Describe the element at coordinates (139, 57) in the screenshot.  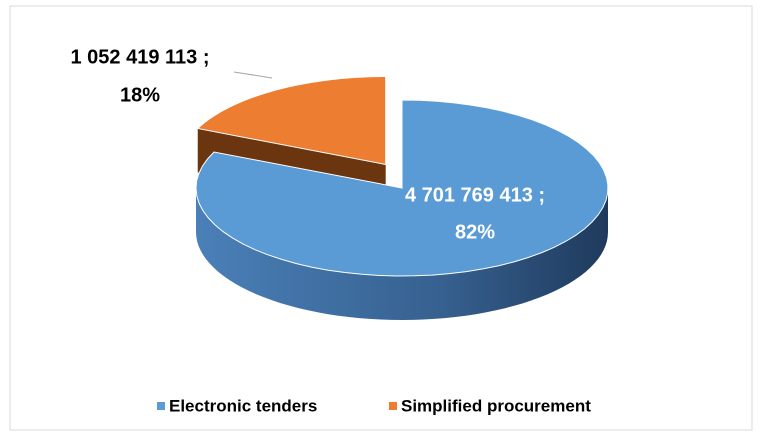
I see `data-label: 1 052 419 113 ;` at that location.